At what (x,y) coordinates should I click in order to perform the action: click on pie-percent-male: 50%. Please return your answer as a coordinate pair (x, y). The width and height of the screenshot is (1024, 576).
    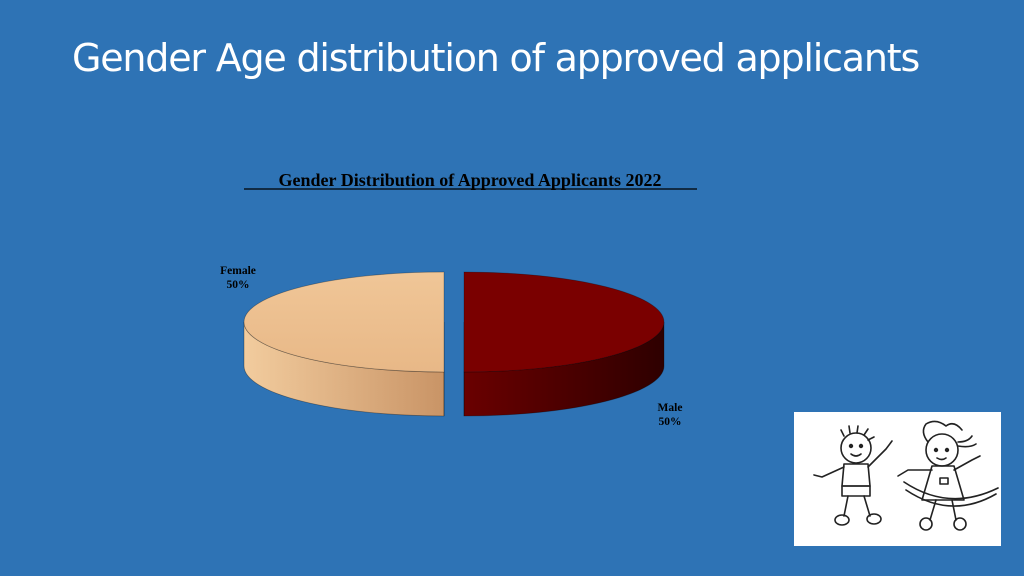
    Looking at the image, I should click on (670, 422).